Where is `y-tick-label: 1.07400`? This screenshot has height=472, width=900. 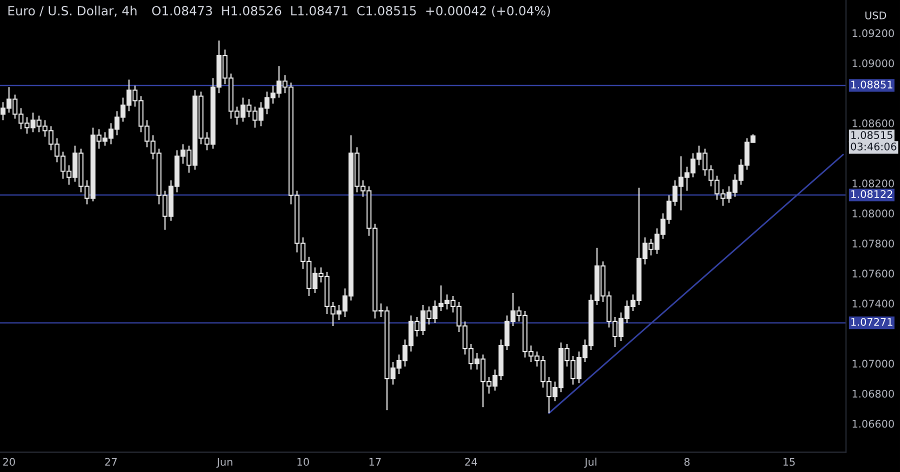 y-tick-label: 1.07400 is located at coordinates (873, 304).